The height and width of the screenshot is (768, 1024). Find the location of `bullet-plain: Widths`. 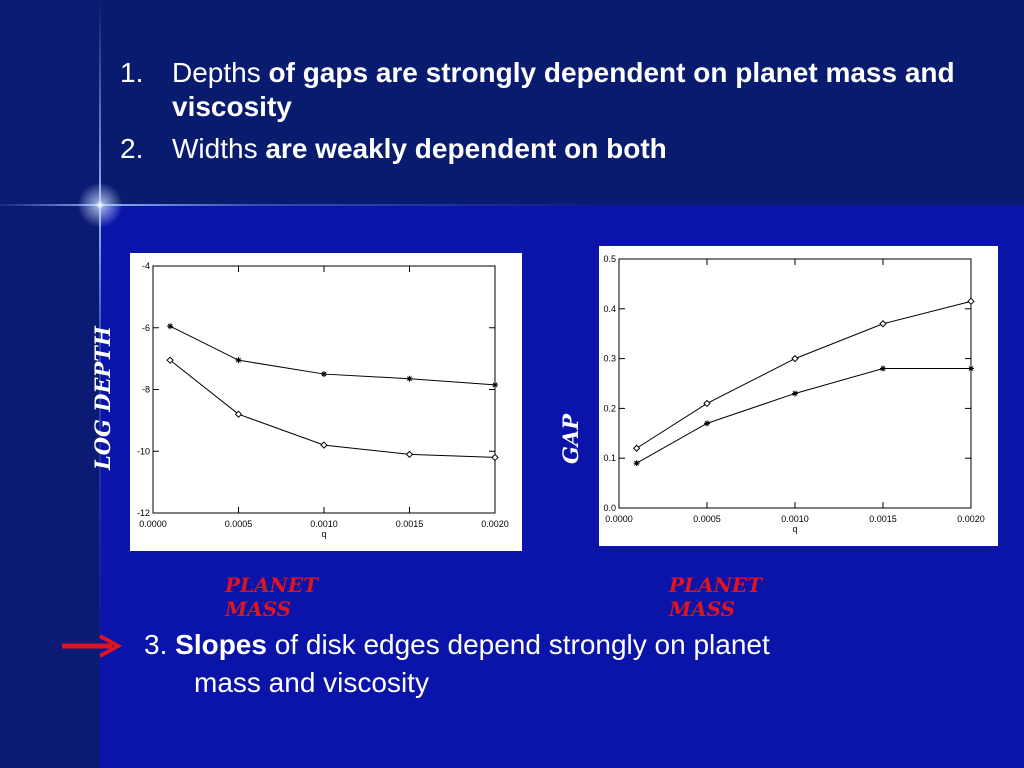

bullet-plain: Widths is located at coordinates (215, 148).